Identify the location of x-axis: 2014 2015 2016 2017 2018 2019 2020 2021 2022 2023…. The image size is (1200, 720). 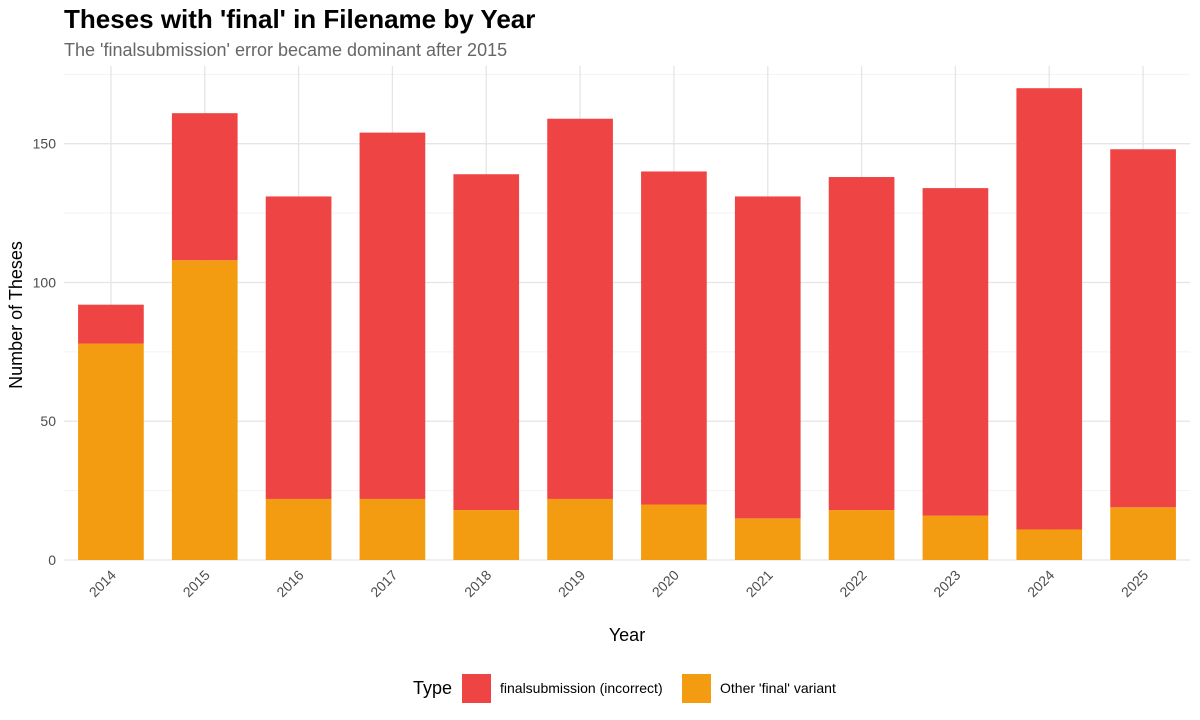
(619, 583).